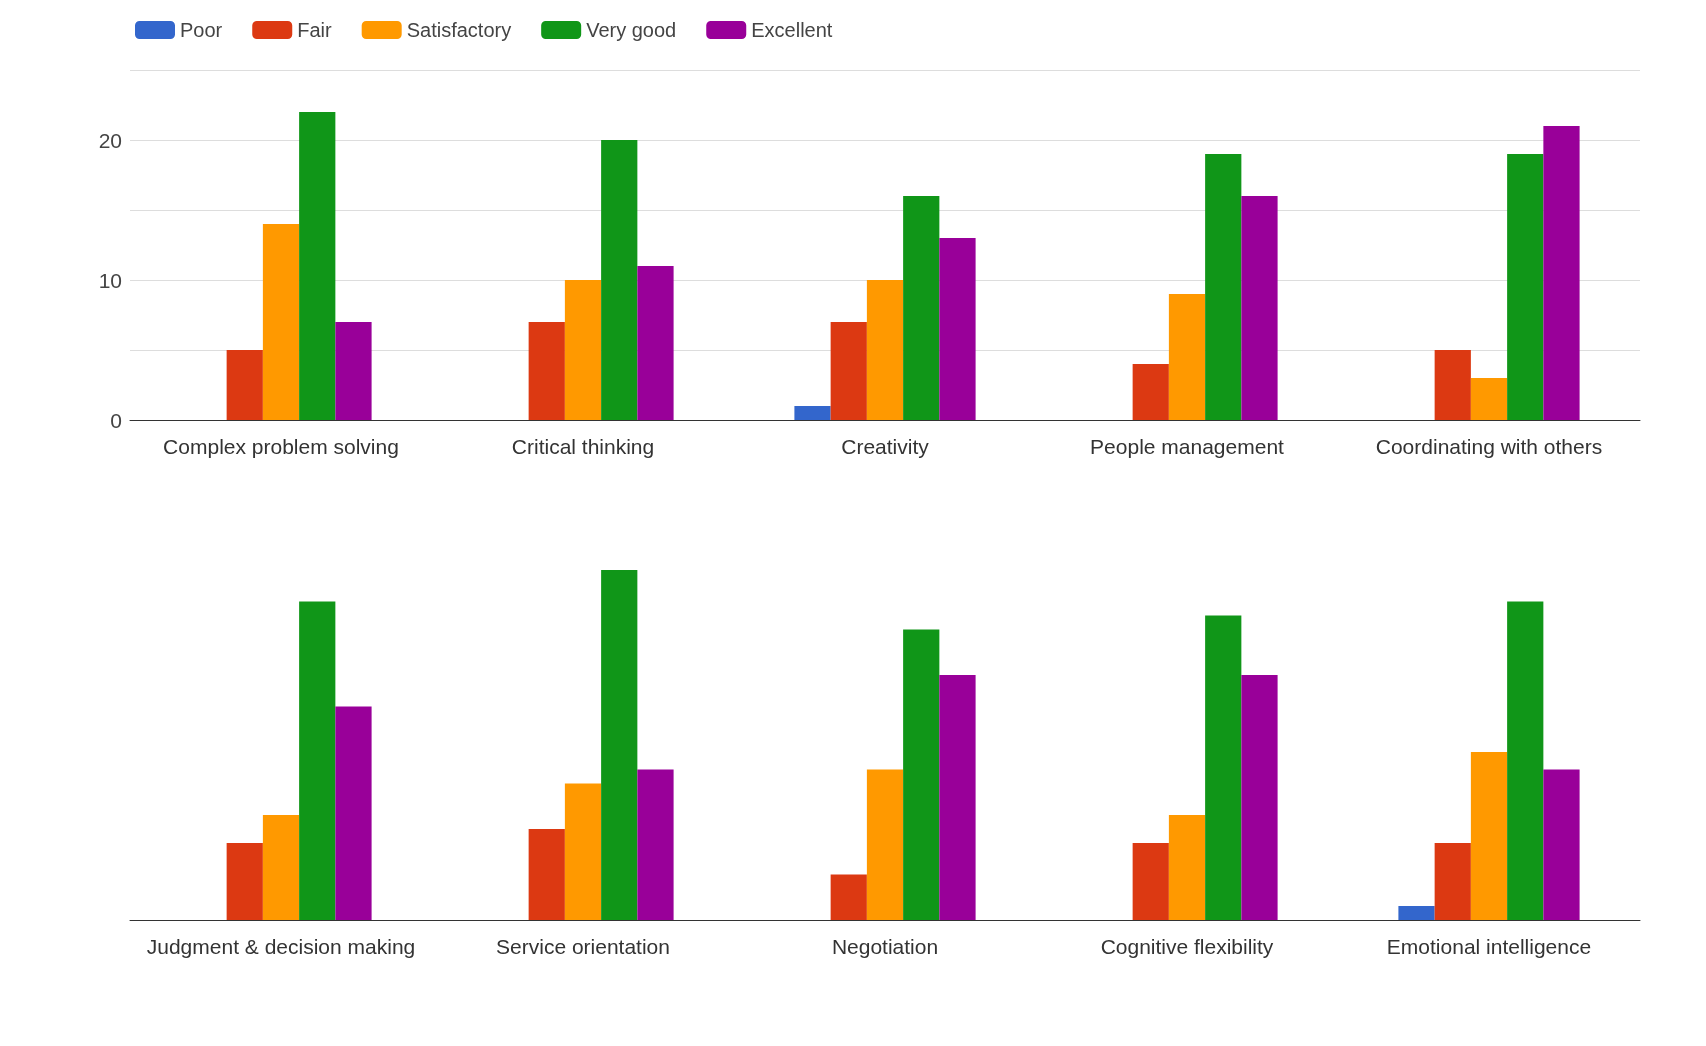  I want to click on y-tick-label: 10, so click(110, 280).